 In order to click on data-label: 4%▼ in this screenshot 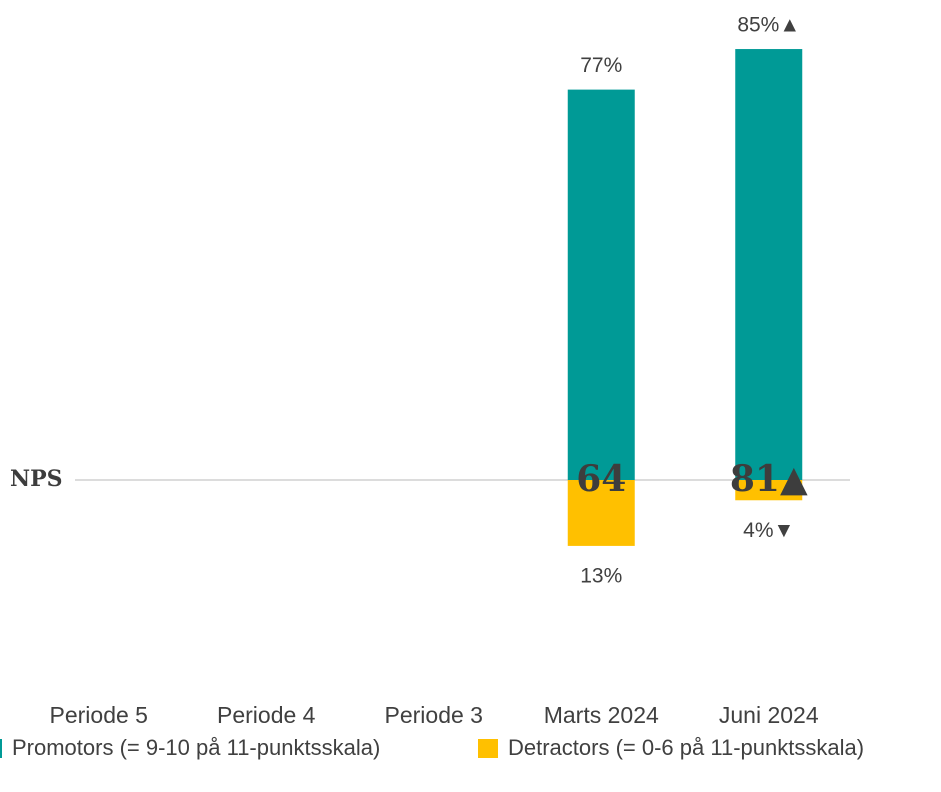, I will do `click(768, 530)`.